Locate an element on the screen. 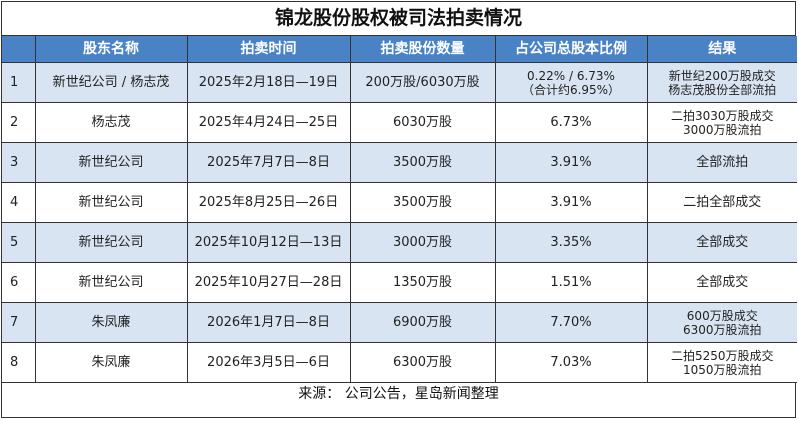 The image size is (799, 421). result-cell: 新世纪200万股成交 杨志茂股份全部流拍 is located at coordinates (721, 82).